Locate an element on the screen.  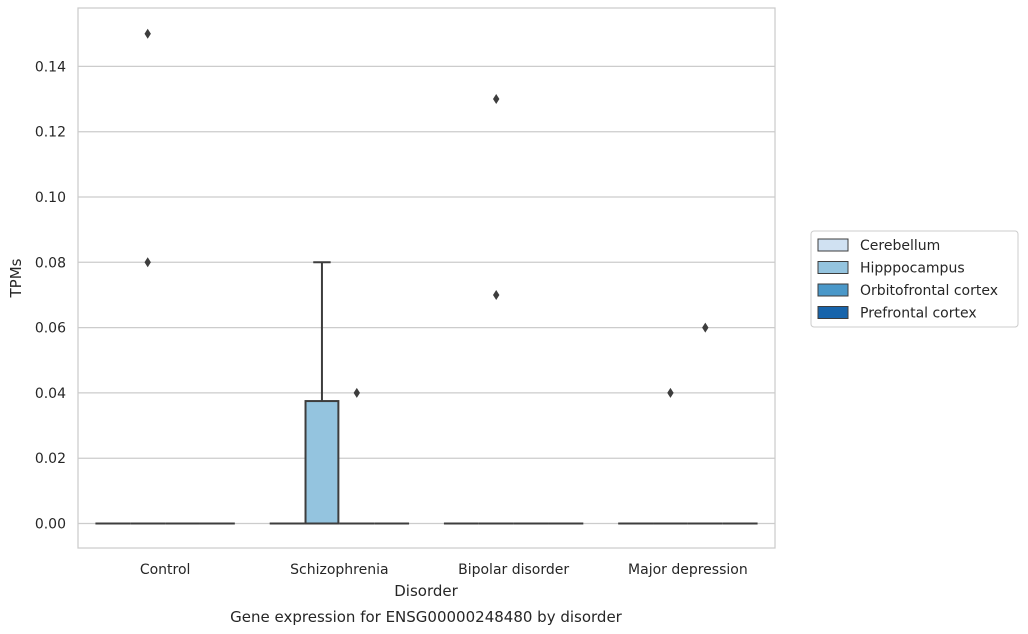
x-tick-label: Control is located at coordinates (165, 570).